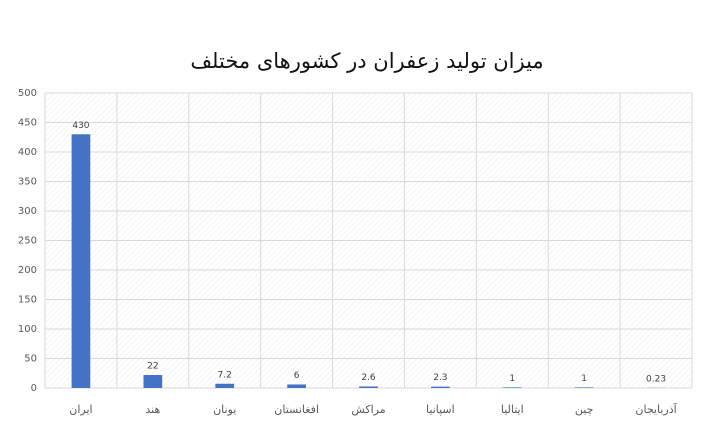  I want to click on chart-title: میزان تولید زعفران در کشورهای مختلف, so click(366, 61).